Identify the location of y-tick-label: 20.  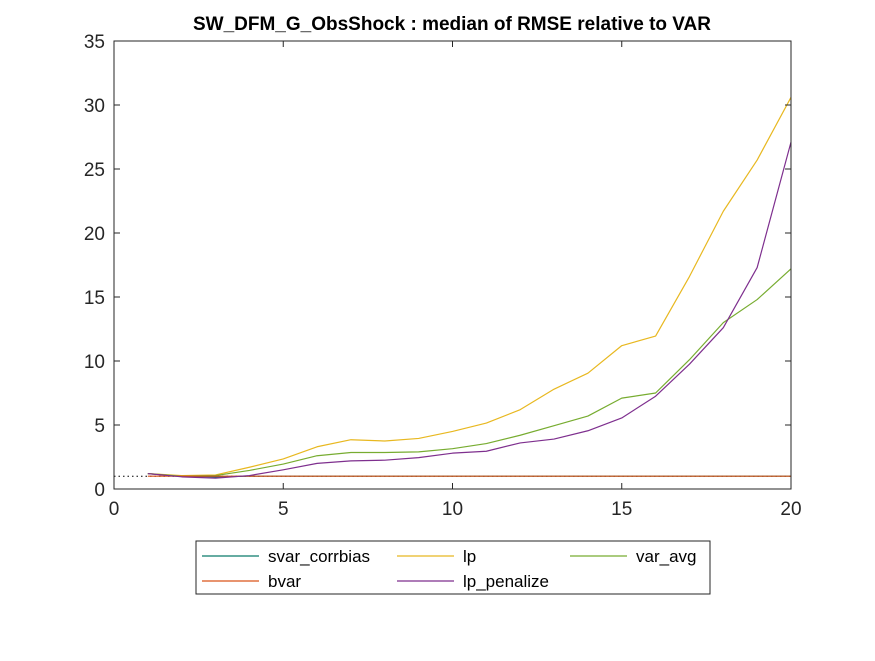
(94, 234).